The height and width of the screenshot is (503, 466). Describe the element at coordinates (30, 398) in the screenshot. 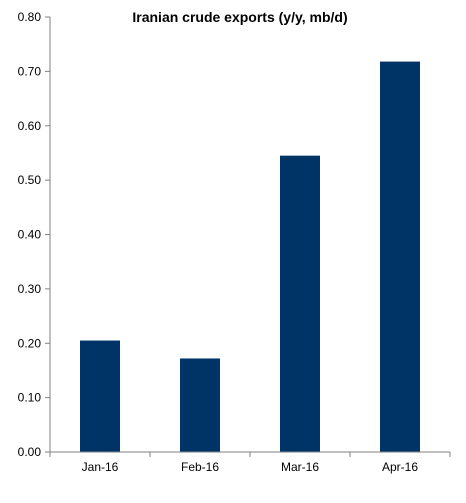

I see `y-tick-label: 0.10` at that location.